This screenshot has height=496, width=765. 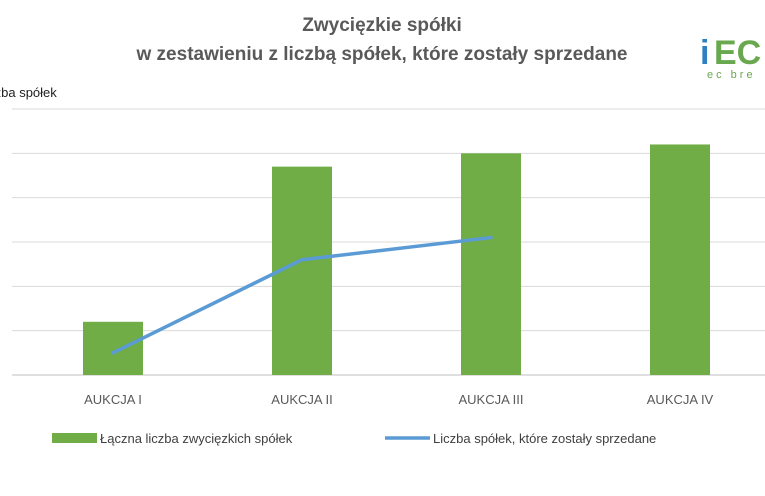 What do you see at coordinates (398, 399) in the screenshot?
I see `x-tick-labels: AUKCJA I AUKCJA II AUKCJA III AUKCJA IV` at bounding box center [398, 399].